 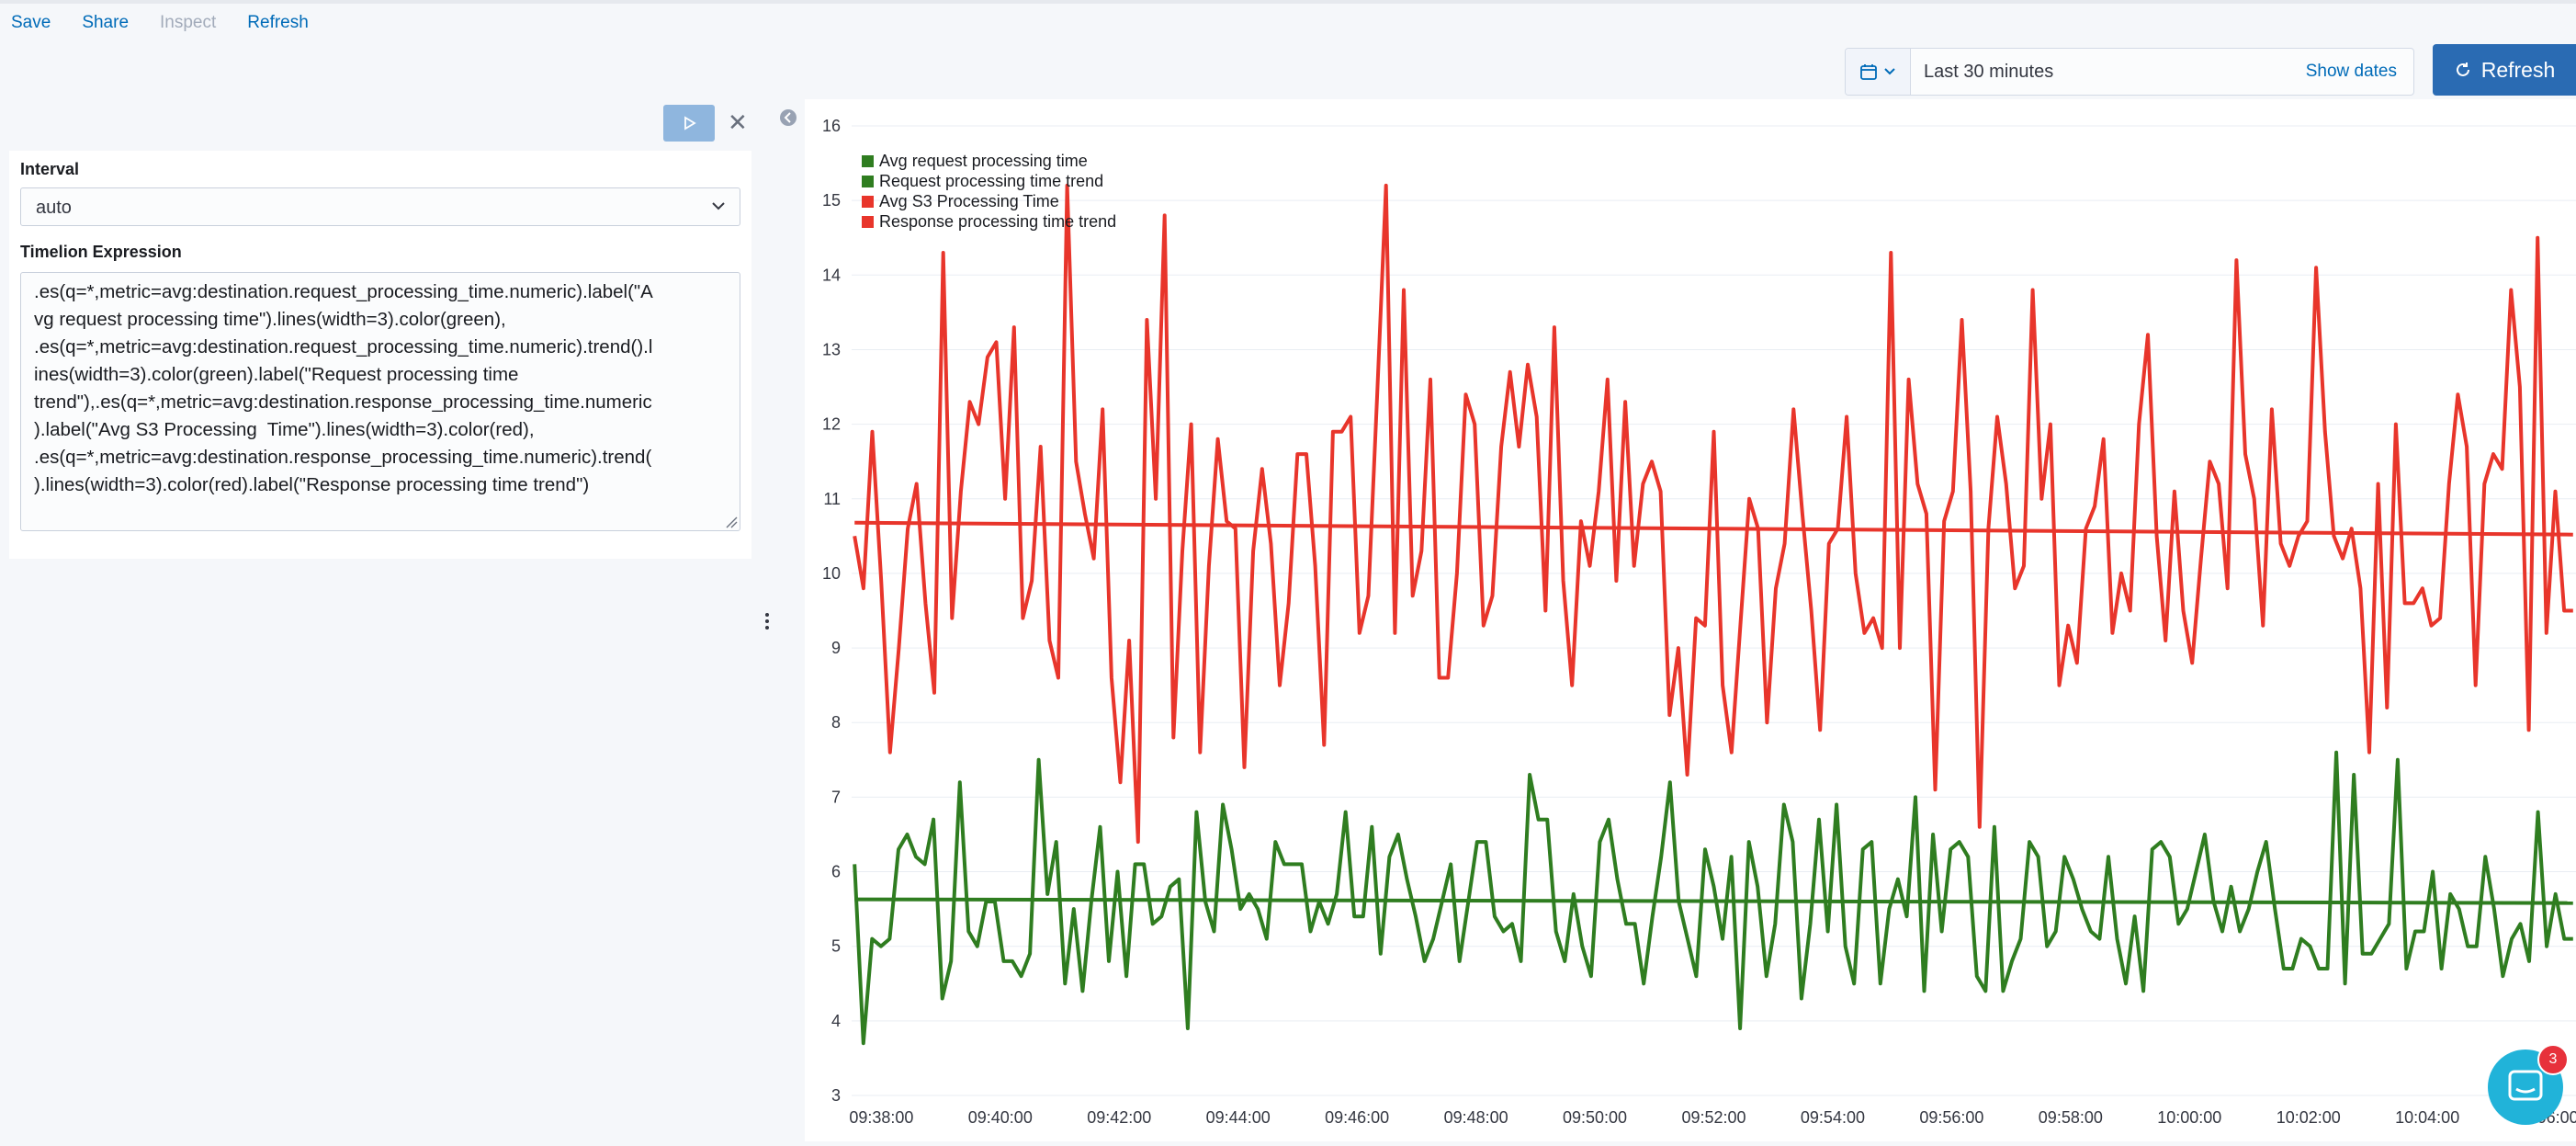 I want to click on refresh-button: Refresh, so click(x=2504, y=70).